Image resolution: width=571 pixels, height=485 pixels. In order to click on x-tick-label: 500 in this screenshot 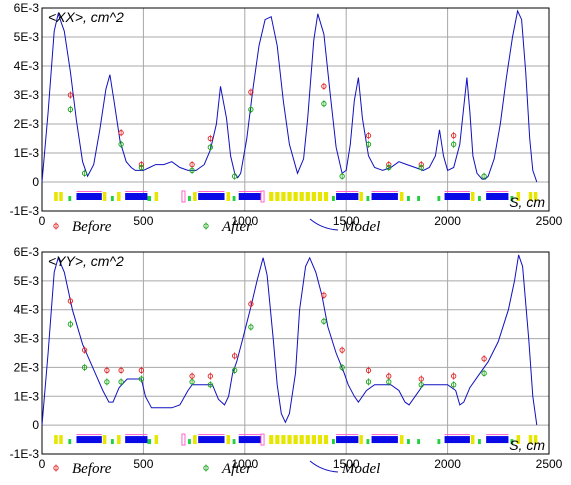, I will do `click(143, 464)`.